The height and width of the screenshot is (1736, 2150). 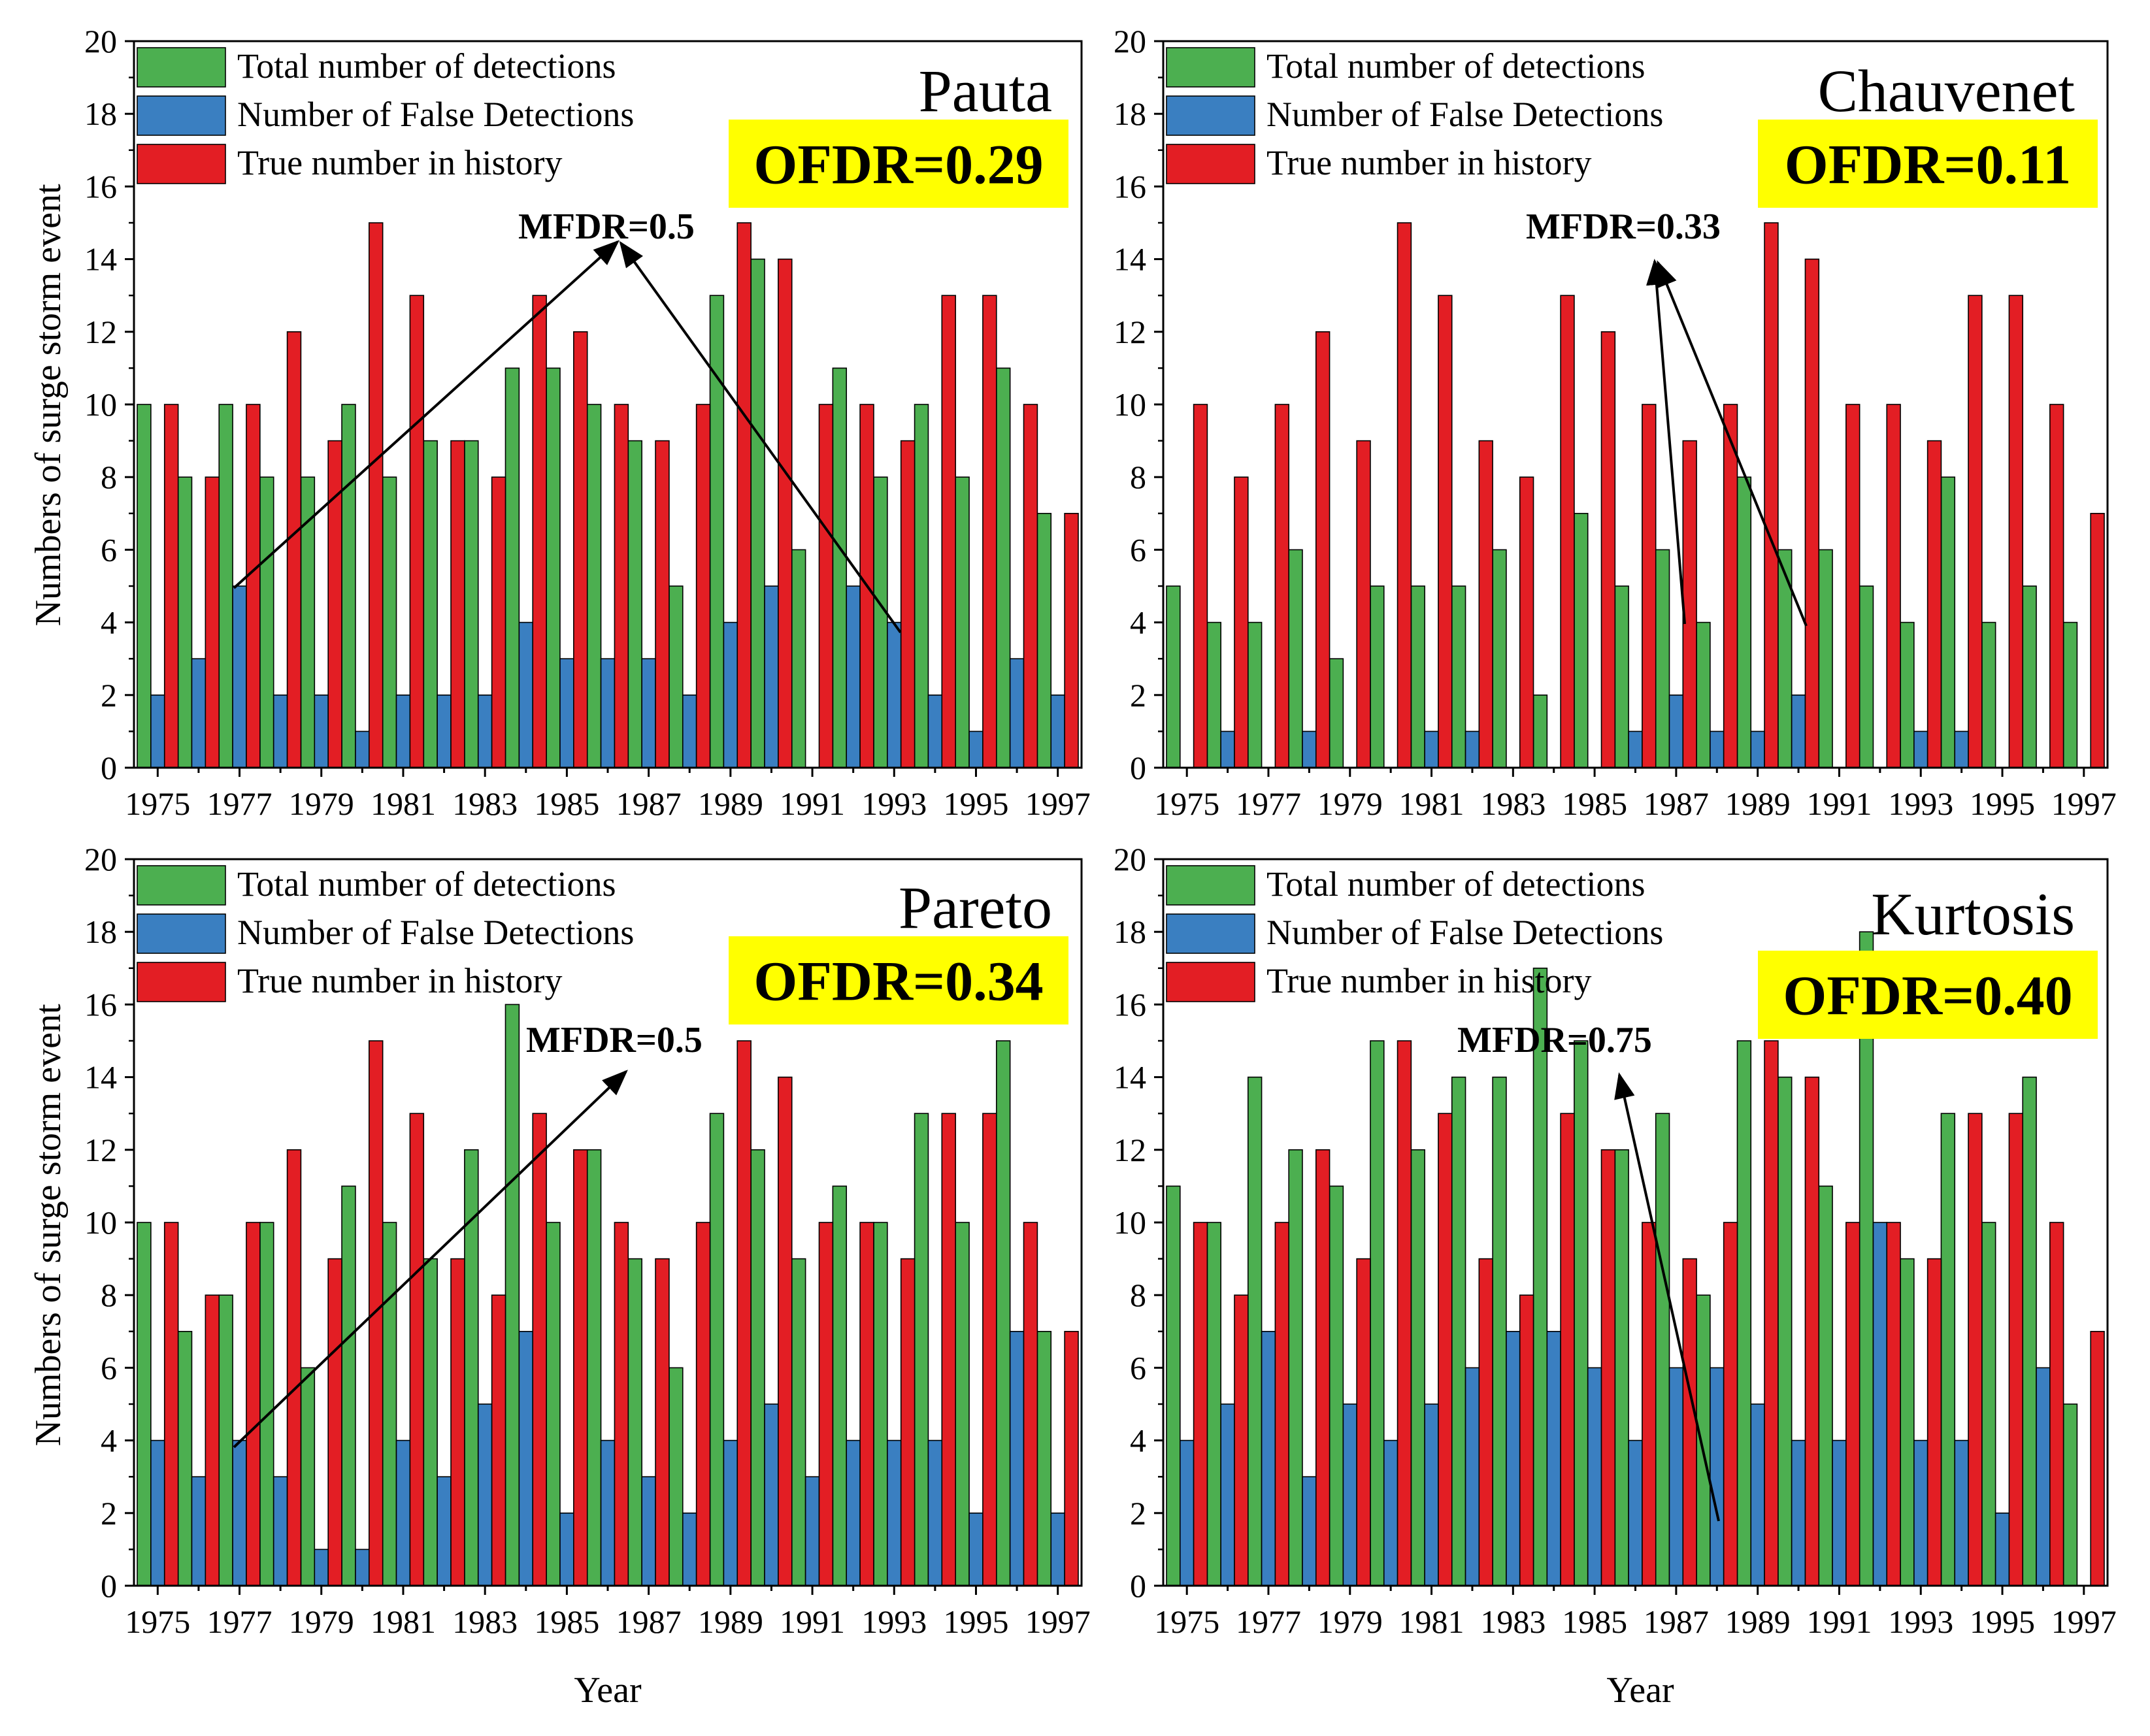 What do you see at coordinates (1513, 1458) in the screenshot?
I see `bar-false-1983` at bounding box center [1513, 1458].